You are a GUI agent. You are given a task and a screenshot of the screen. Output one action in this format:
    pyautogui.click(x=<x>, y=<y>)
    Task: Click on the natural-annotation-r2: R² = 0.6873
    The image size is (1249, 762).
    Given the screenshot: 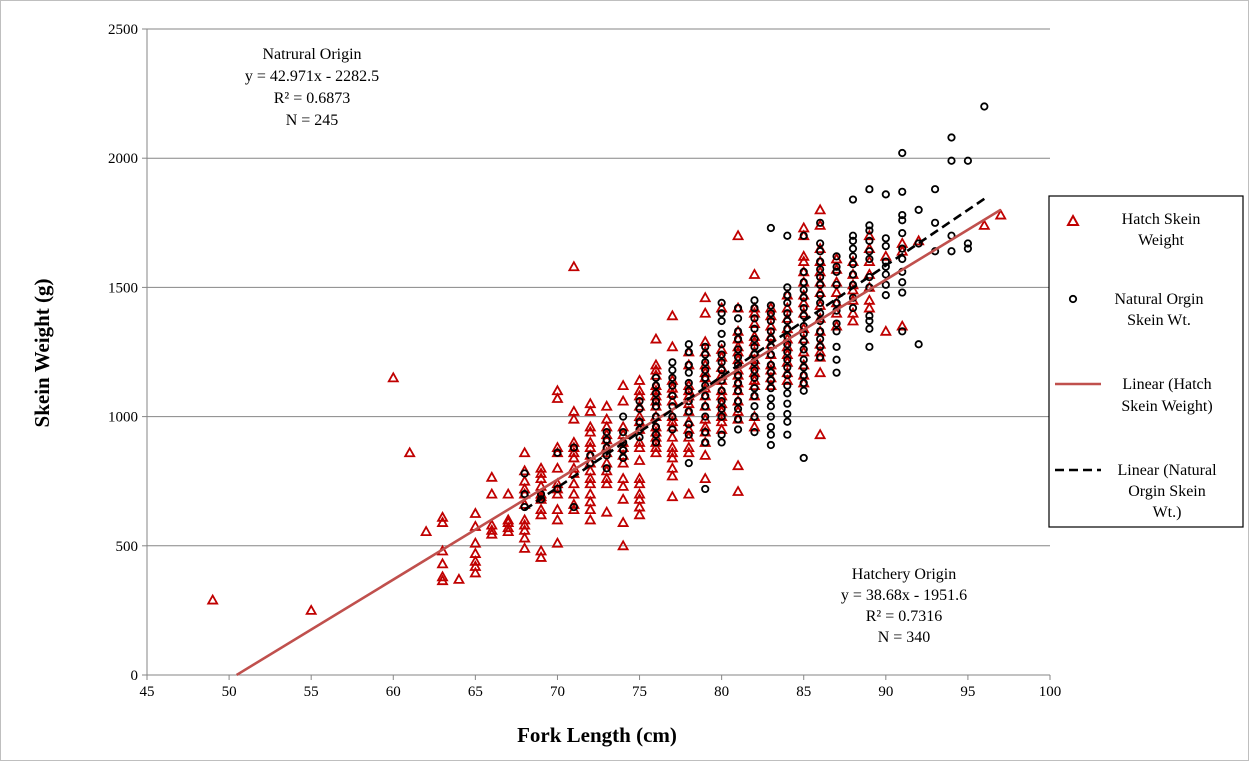 What is the action you would take?
    pyautogui.click(x=312, y=98)
    